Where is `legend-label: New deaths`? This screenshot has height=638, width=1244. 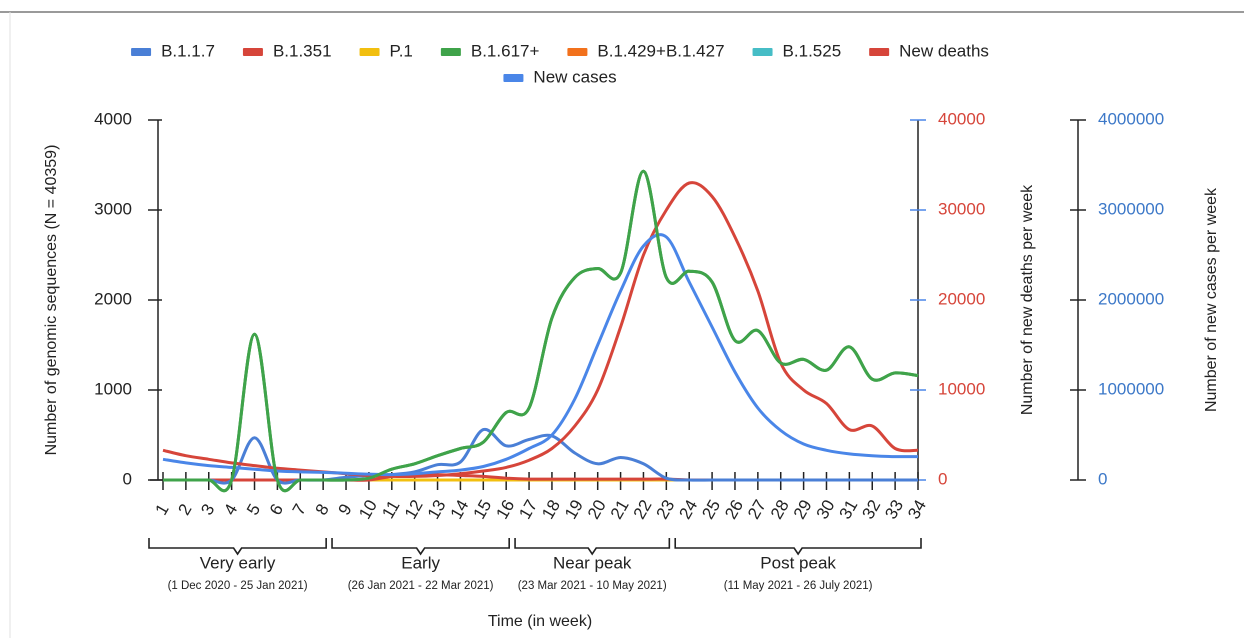
legend-label: New deaths is located at coordinates (944, 50).